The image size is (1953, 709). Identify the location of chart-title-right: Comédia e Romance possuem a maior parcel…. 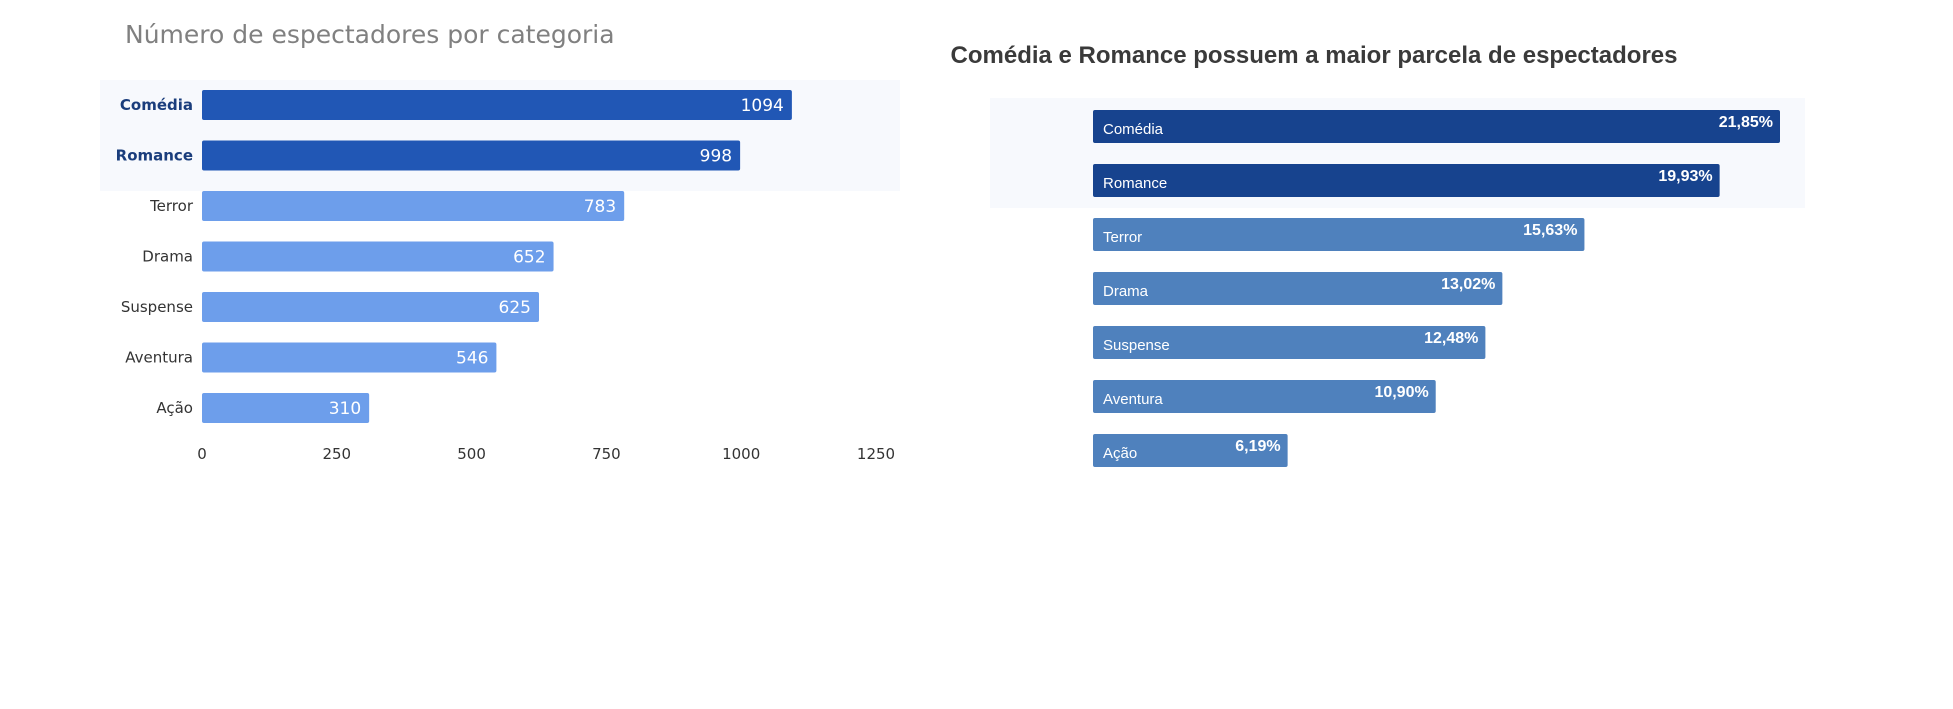
(1314, 55).